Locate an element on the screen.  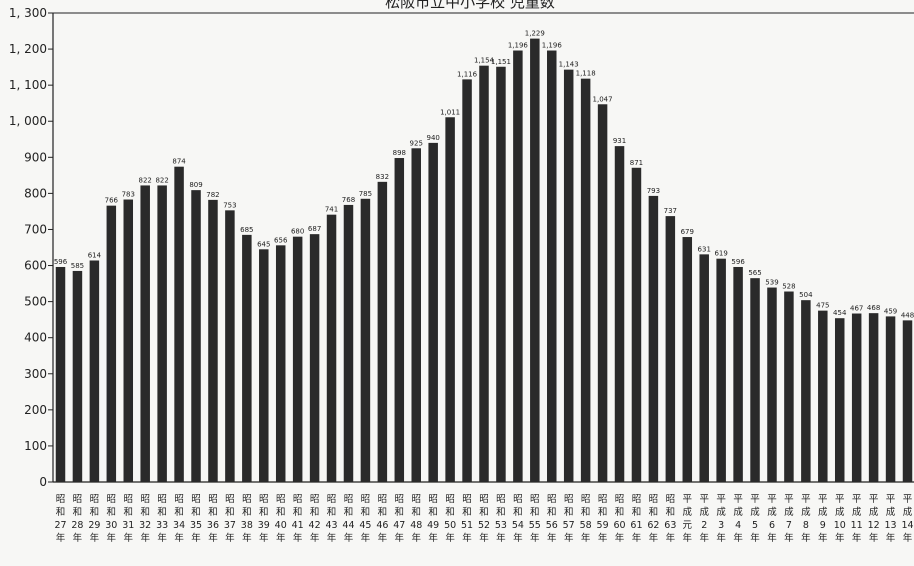
data-label: 809 is located at coordinates (195, 185).